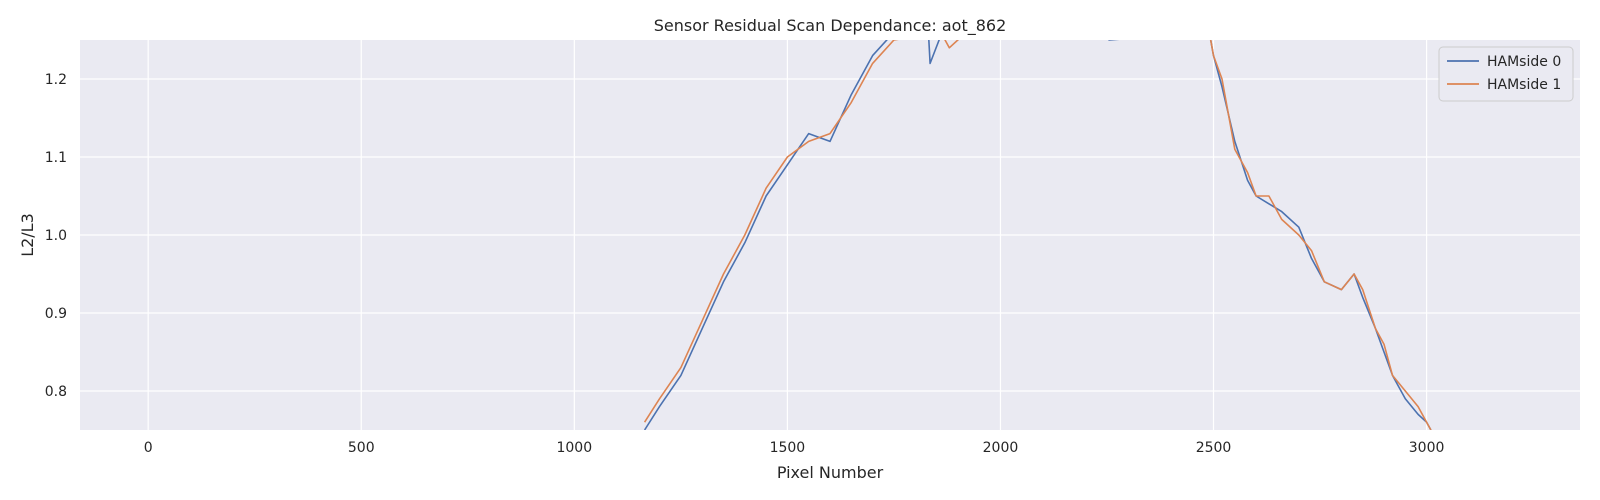 This screenshot has width=1600, height=500. Describe the element at coordinates (1001, 448) in the screenshot. I see `x-tick-label: 2000` at that location.